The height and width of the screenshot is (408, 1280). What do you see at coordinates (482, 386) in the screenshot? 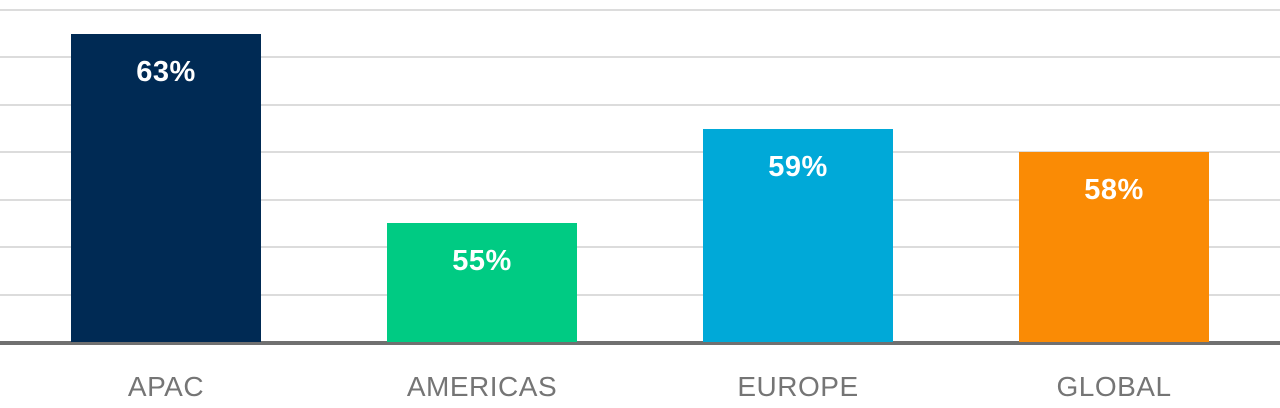
I see `x-axis-label-americas: AMERICAS` at bounding box center [482, 386].